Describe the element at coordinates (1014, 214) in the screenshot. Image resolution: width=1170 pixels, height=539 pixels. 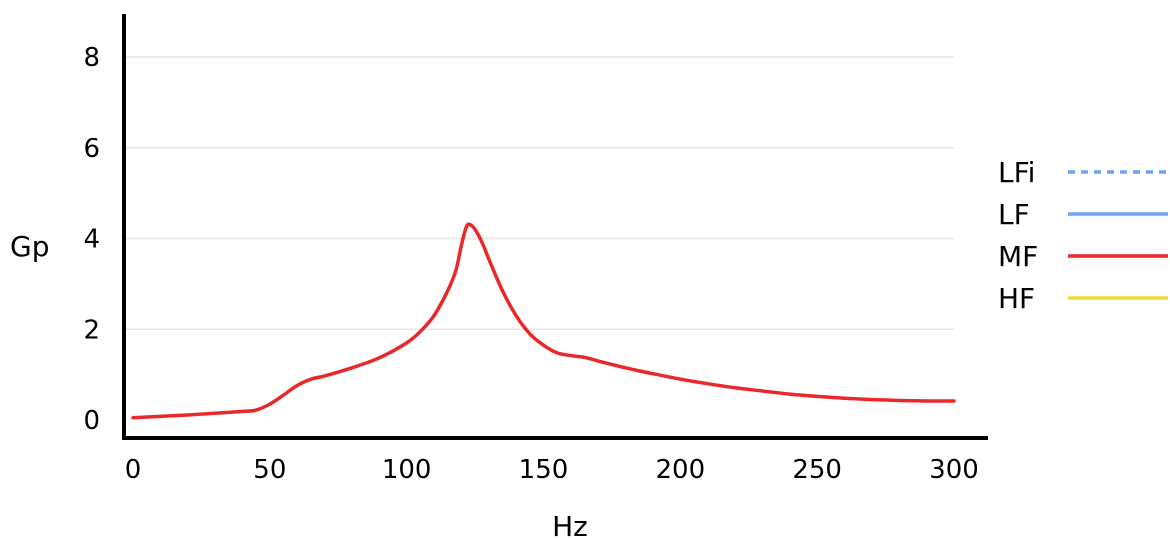
I see `legend-label-lf: LF` at that location.